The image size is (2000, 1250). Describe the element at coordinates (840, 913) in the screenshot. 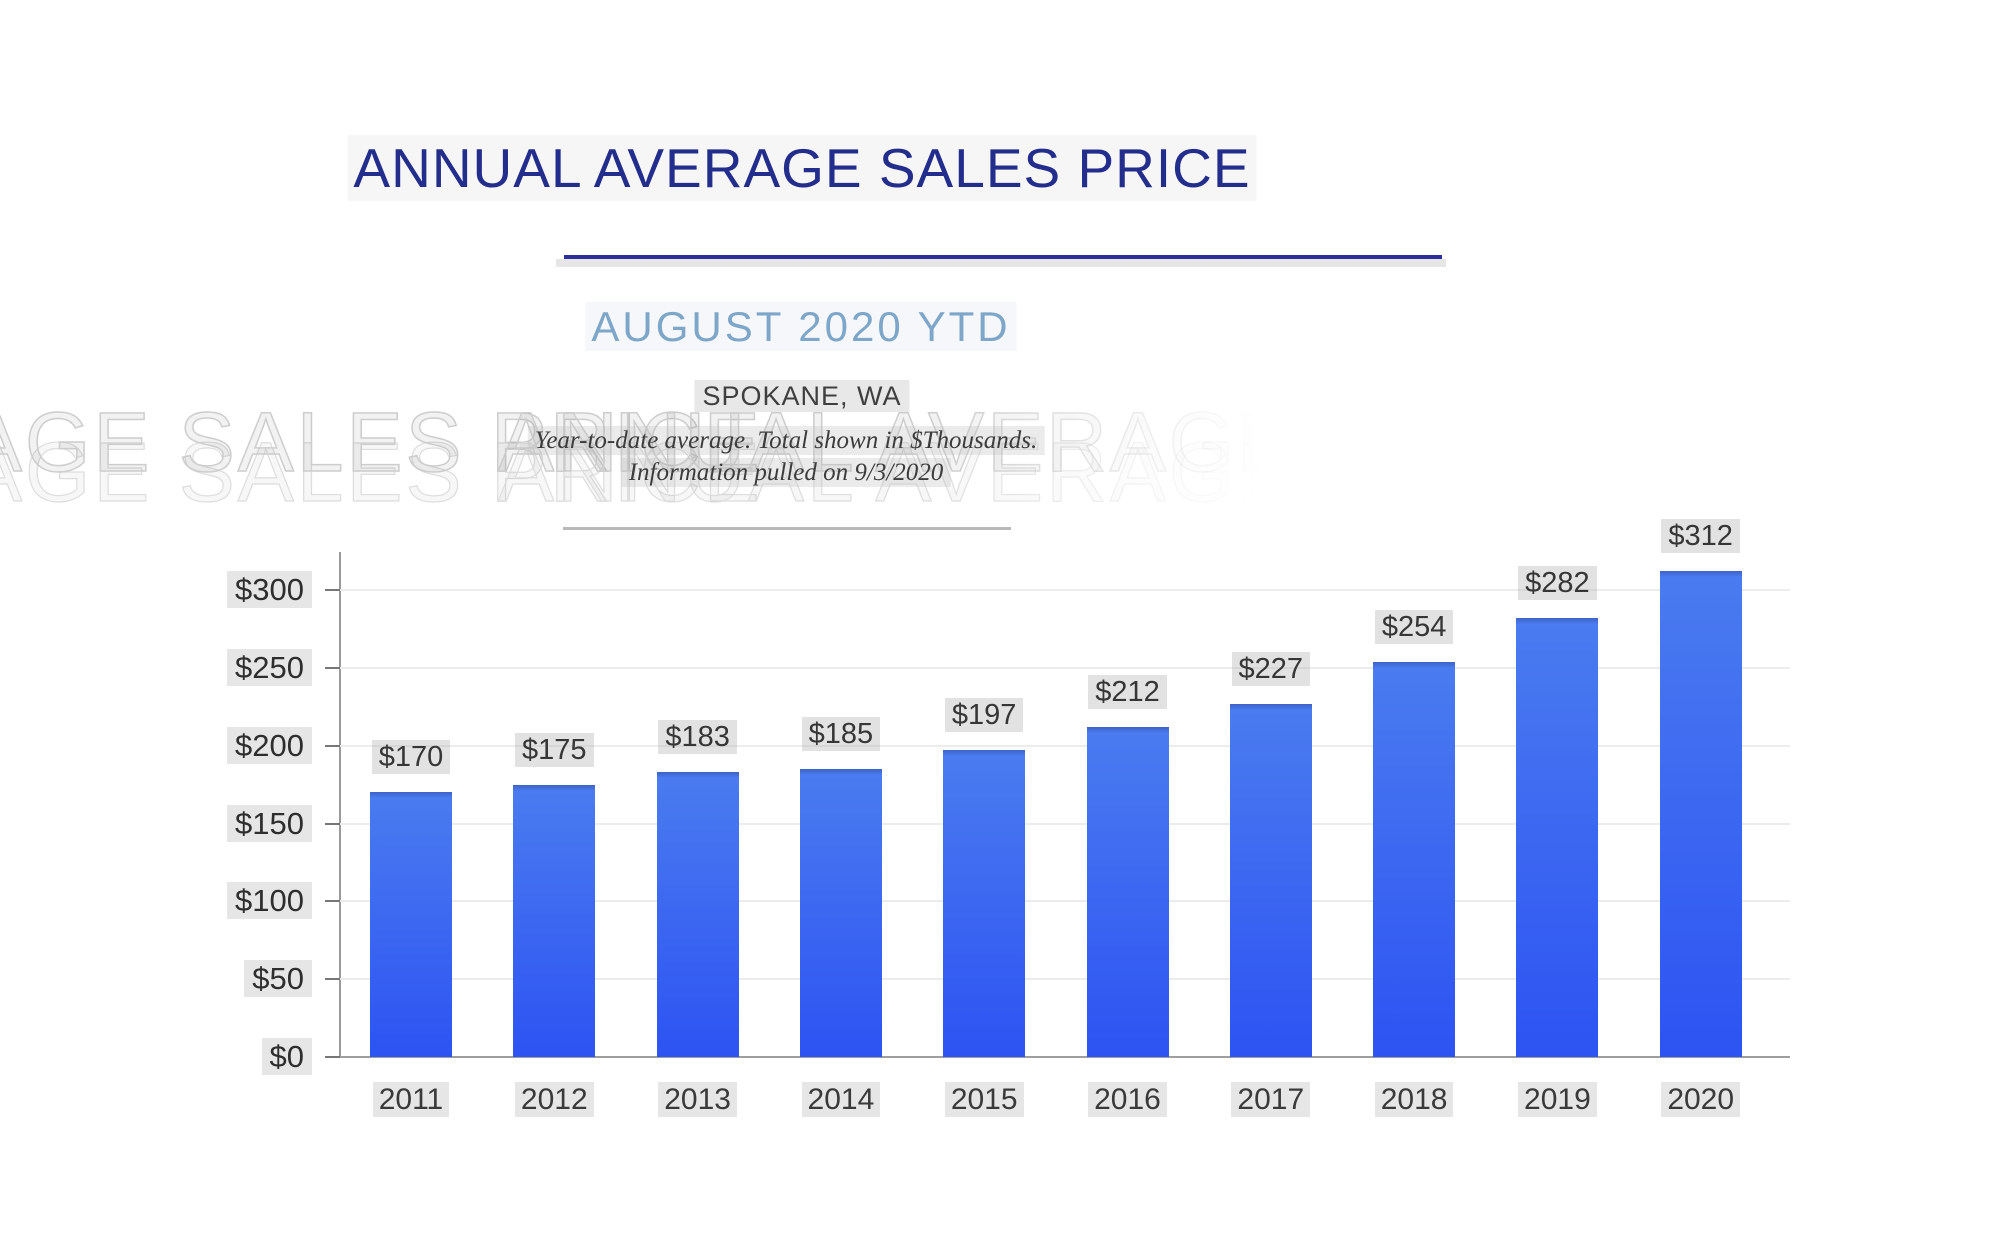

I see `bar-2014` at that location.